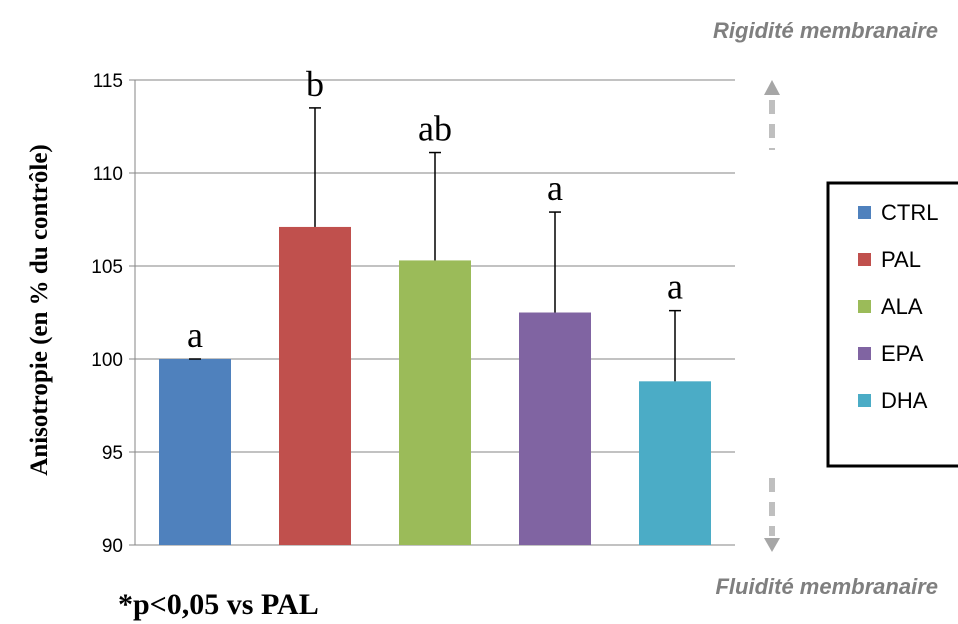  Describe the element at coordinates (772, 115) in the screenshot. I see `arrow-up-icon` at that location.